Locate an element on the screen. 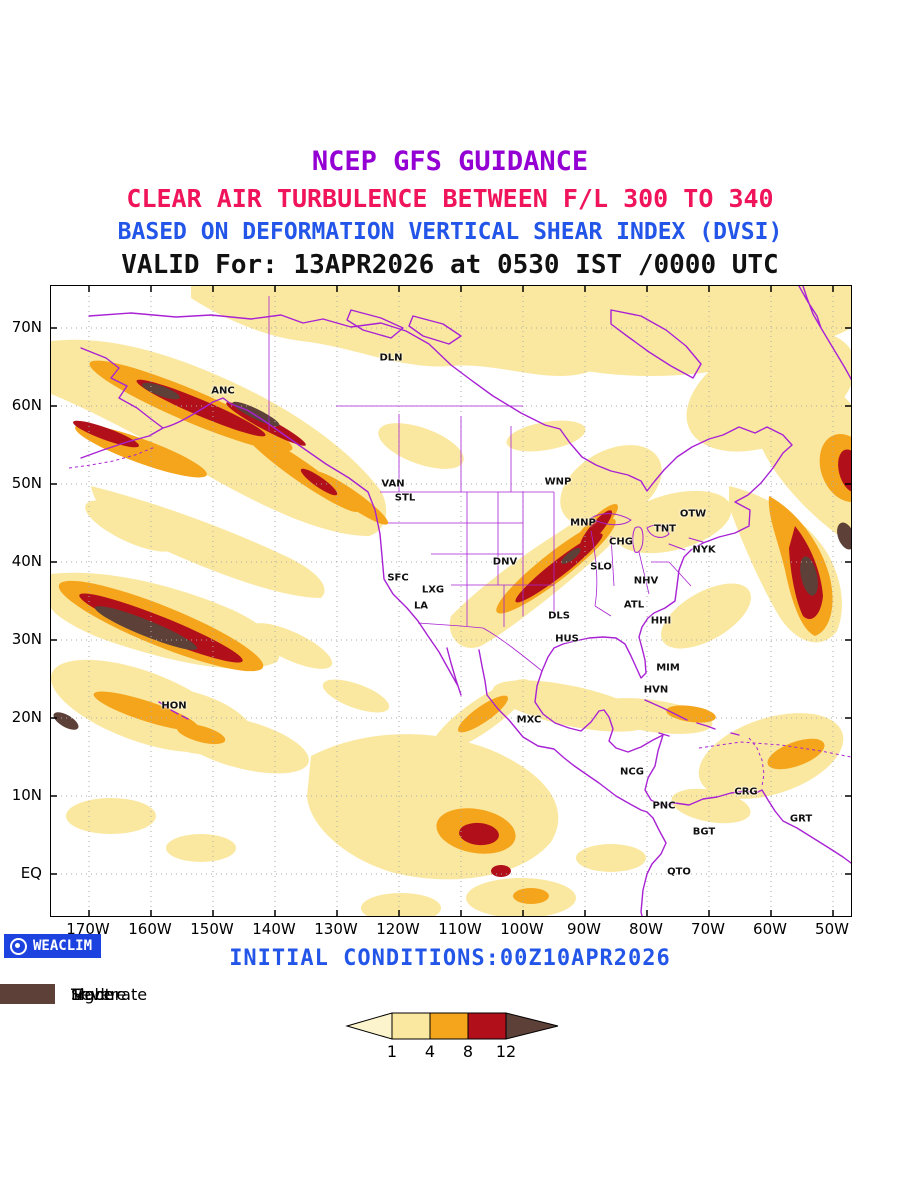 This screenshot has height=1200, width=900. station-label-wnp: WNP is located at coordinates (558, 482).